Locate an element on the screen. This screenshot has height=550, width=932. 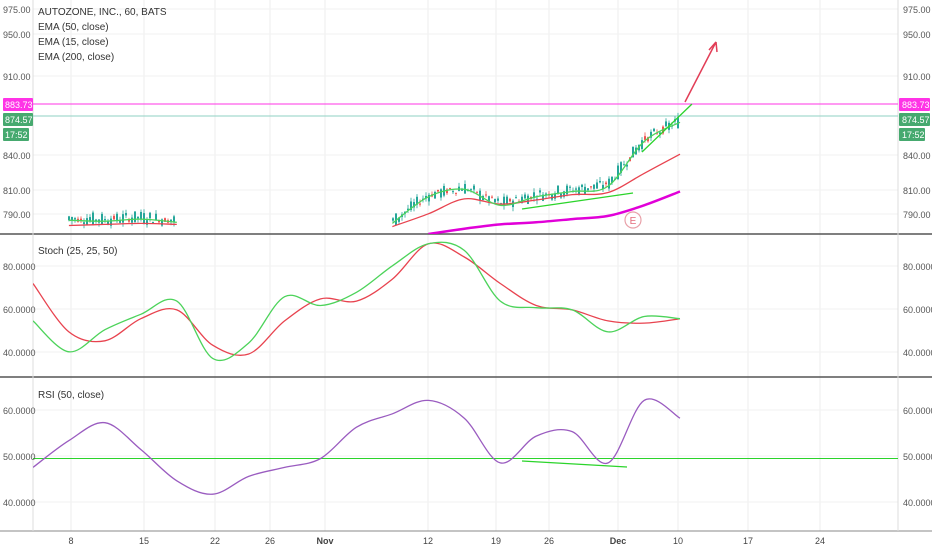
rsi-tick-right: 60.0000 is located at coordinates (917, 411).